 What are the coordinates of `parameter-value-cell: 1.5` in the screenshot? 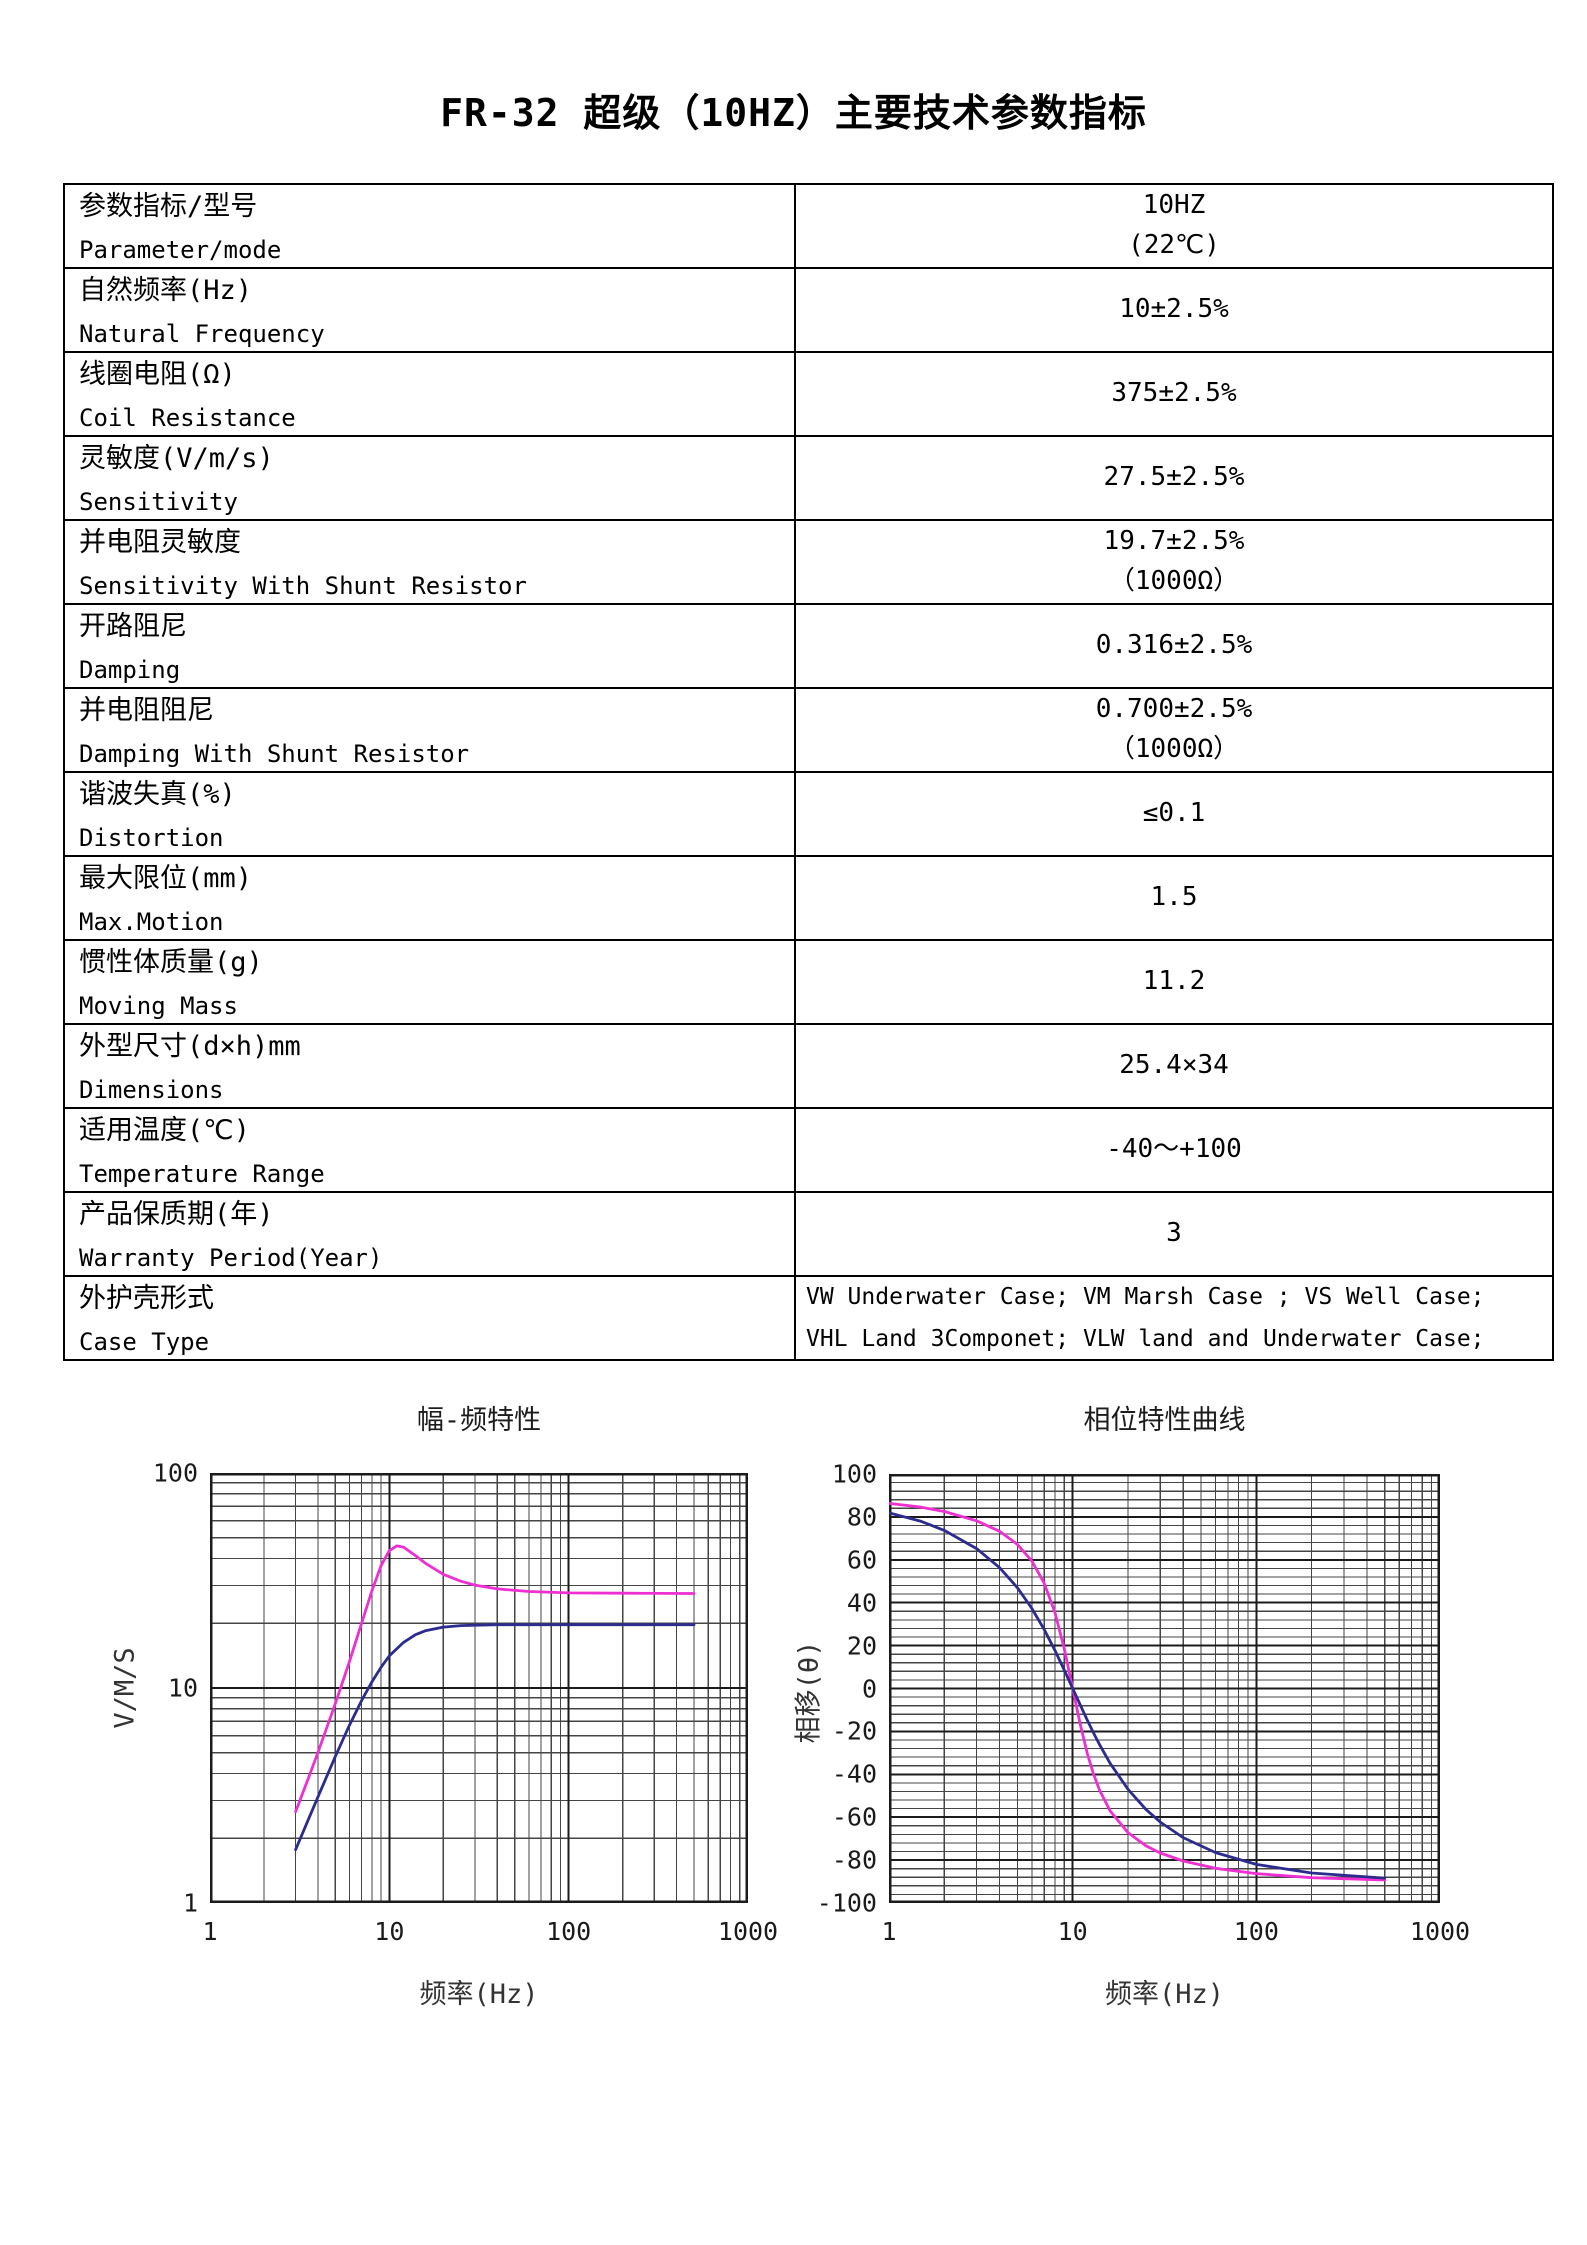 It's located at (1174, 898).